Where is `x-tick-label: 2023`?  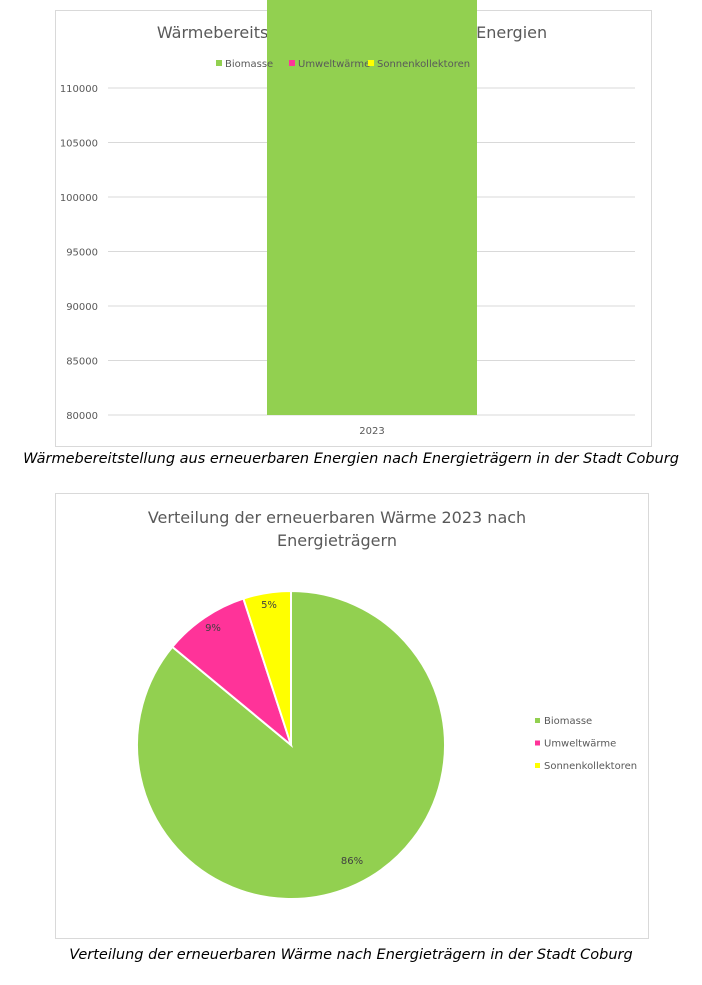 x-tick-label: 2023 is located at coordinates (371, 431).